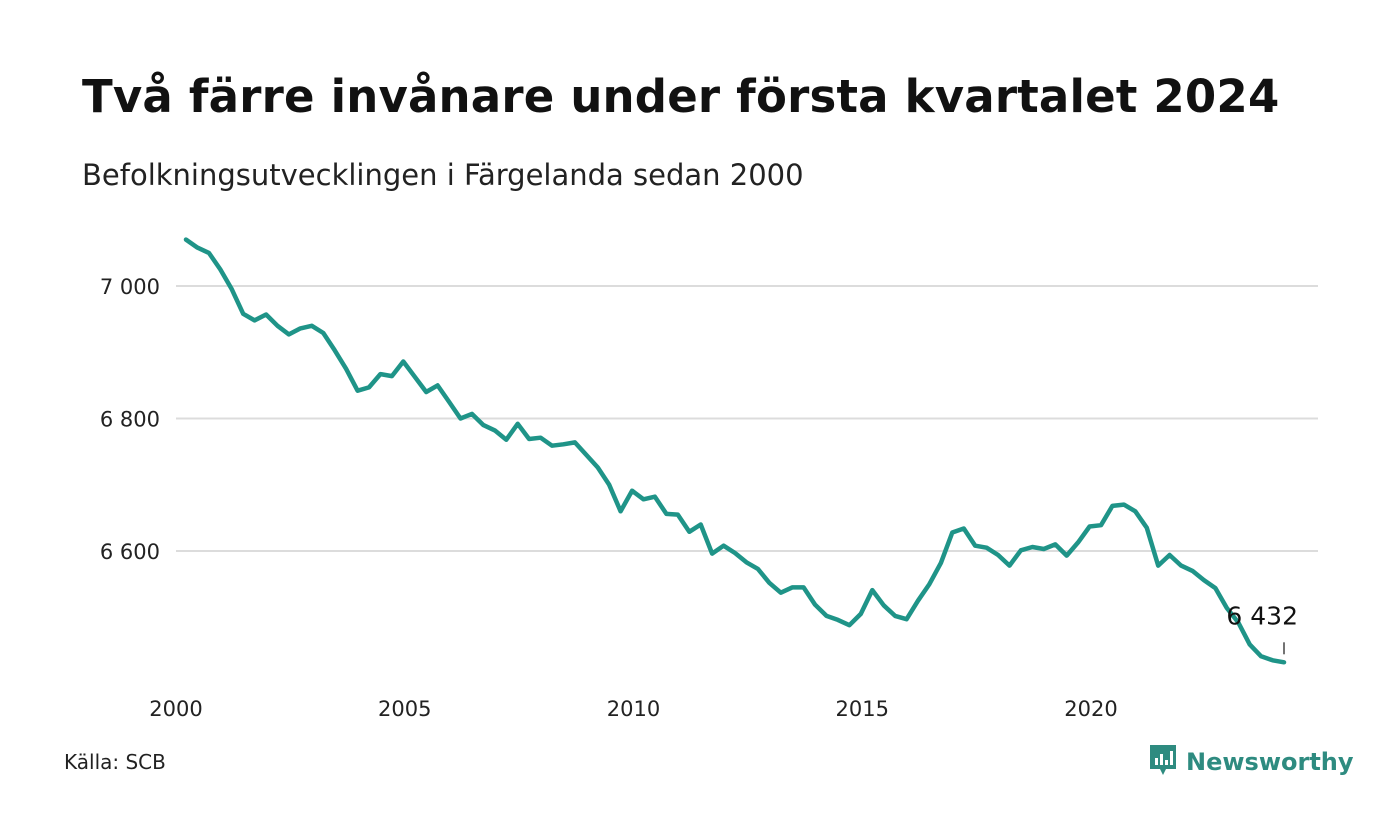 This screenshot has height=840, width=1400. I want to click on x-tick-label: 2020, so click(1090, 709).